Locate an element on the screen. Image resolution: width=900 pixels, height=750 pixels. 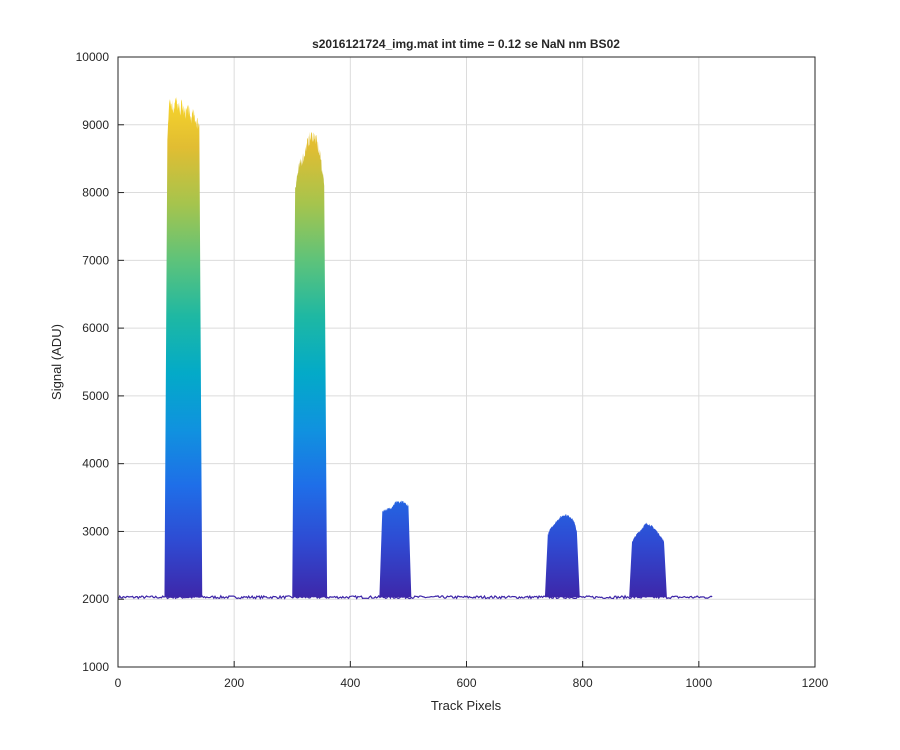
baseline-trace is located at coordinates (415, 597).